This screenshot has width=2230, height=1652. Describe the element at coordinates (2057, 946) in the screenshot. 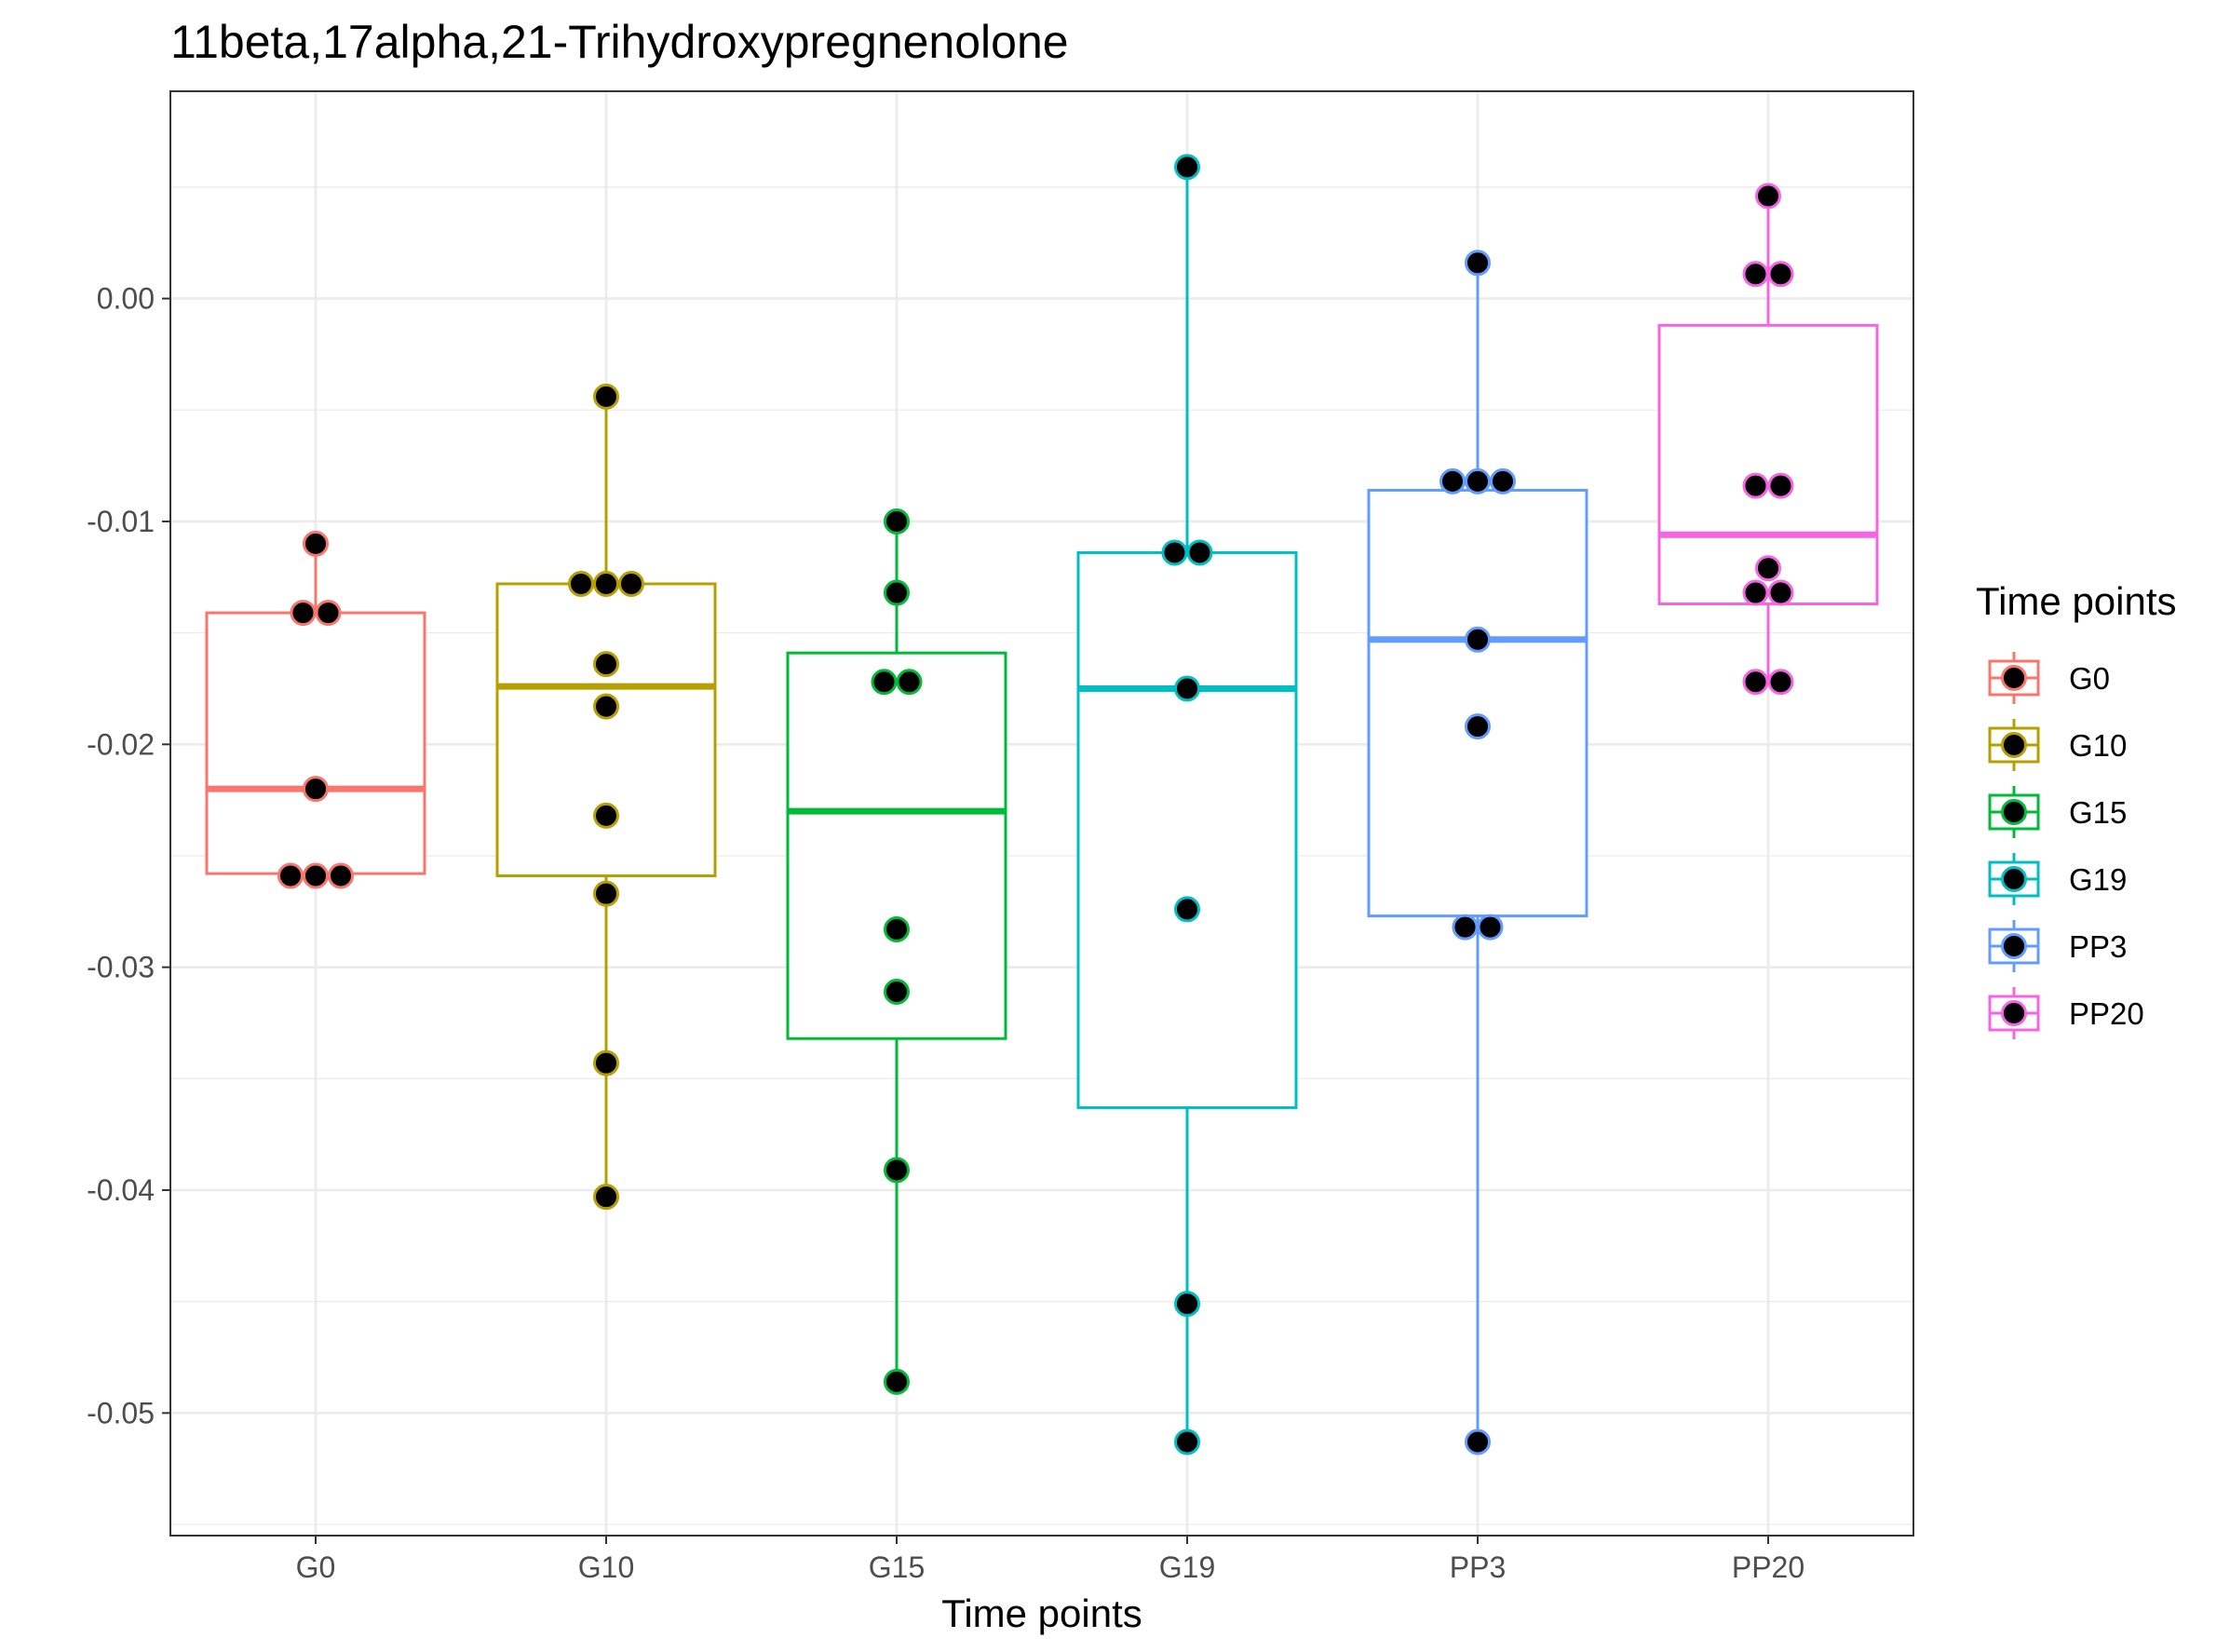

I see `legend-item-pp3: PP3` at that location.